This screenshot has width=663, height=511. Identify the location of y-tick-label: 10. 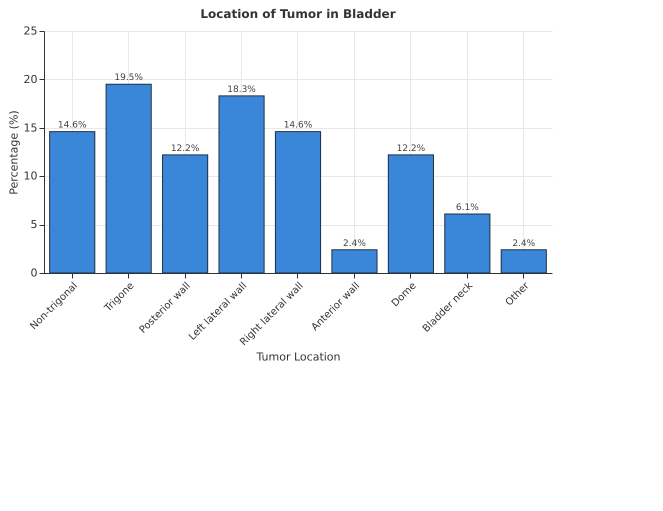
(31, 176).